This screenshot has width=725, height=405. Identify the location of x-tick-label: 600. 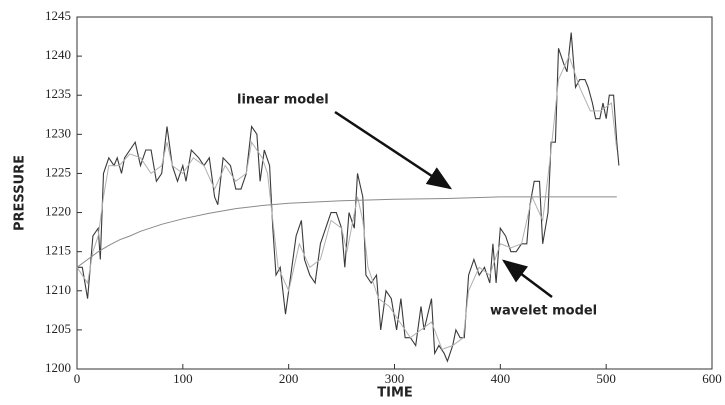
(712, 378).